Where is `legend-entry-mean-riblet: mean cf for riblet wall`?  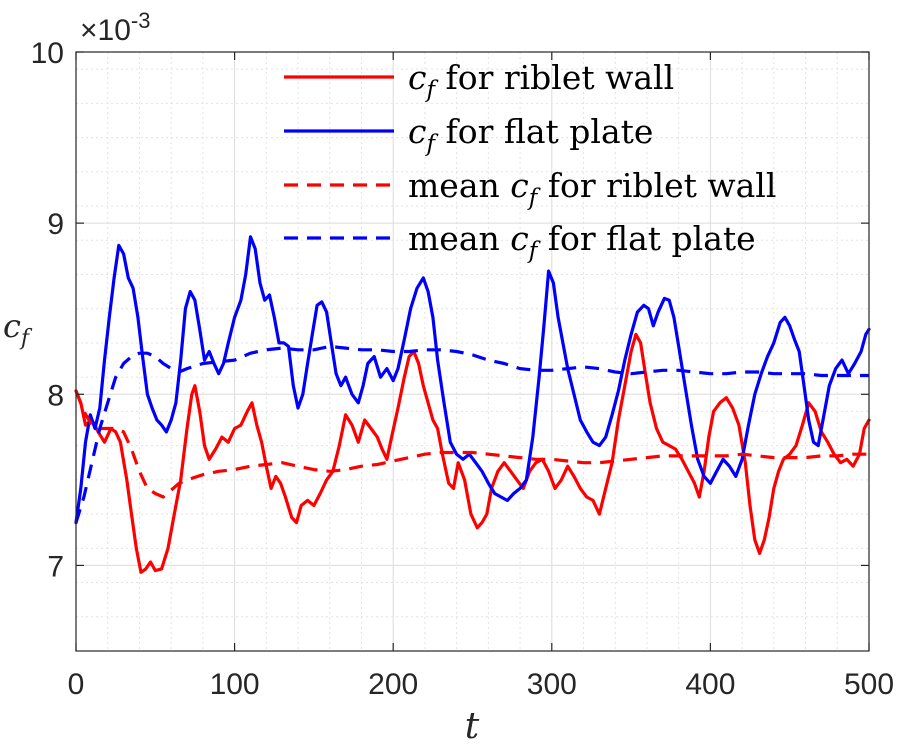
legend-entry-mean-riblet: mean cf for riblet wall is located at coordinates (530, 188).